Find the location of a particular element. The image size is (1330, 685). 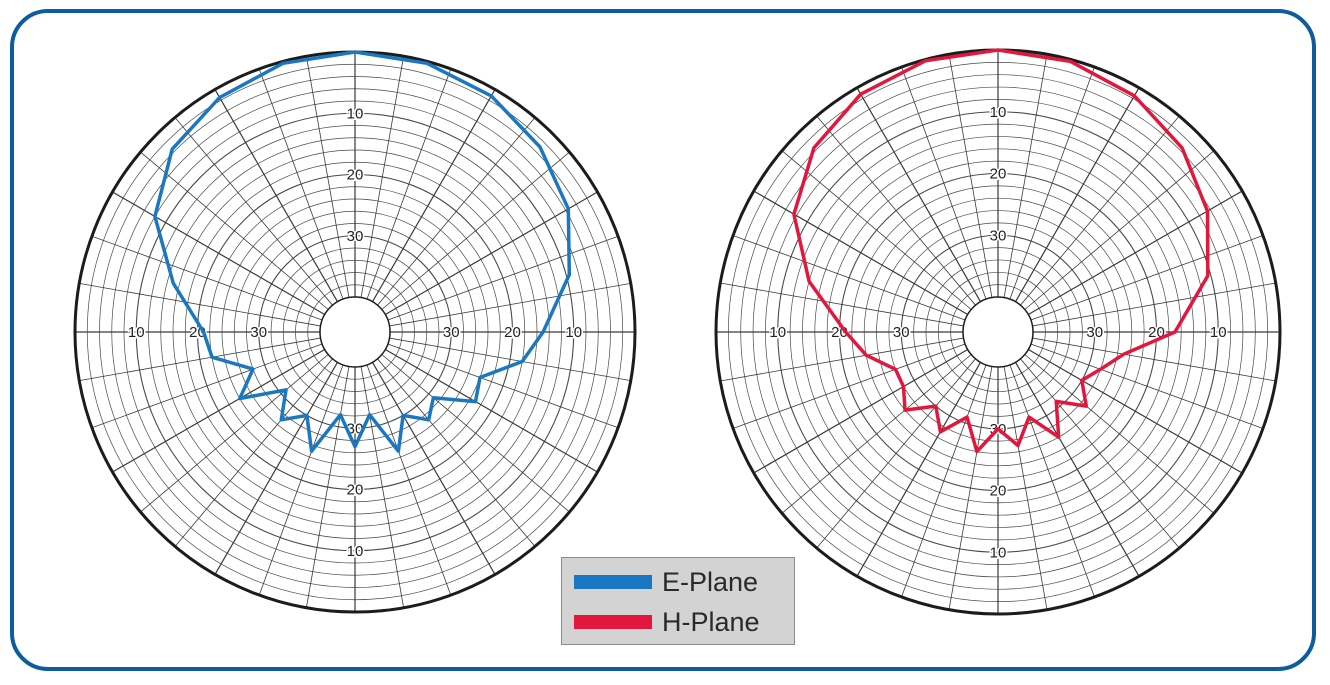

legend-swatch-h-plane is located at coordinates (613, 622).